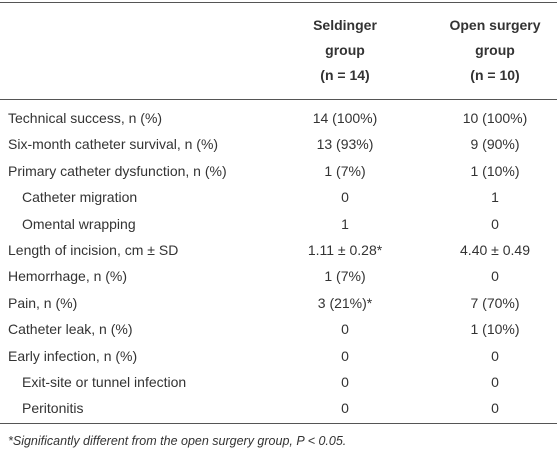  I want to click on header-cell: (n = 14), so click(345, 75).